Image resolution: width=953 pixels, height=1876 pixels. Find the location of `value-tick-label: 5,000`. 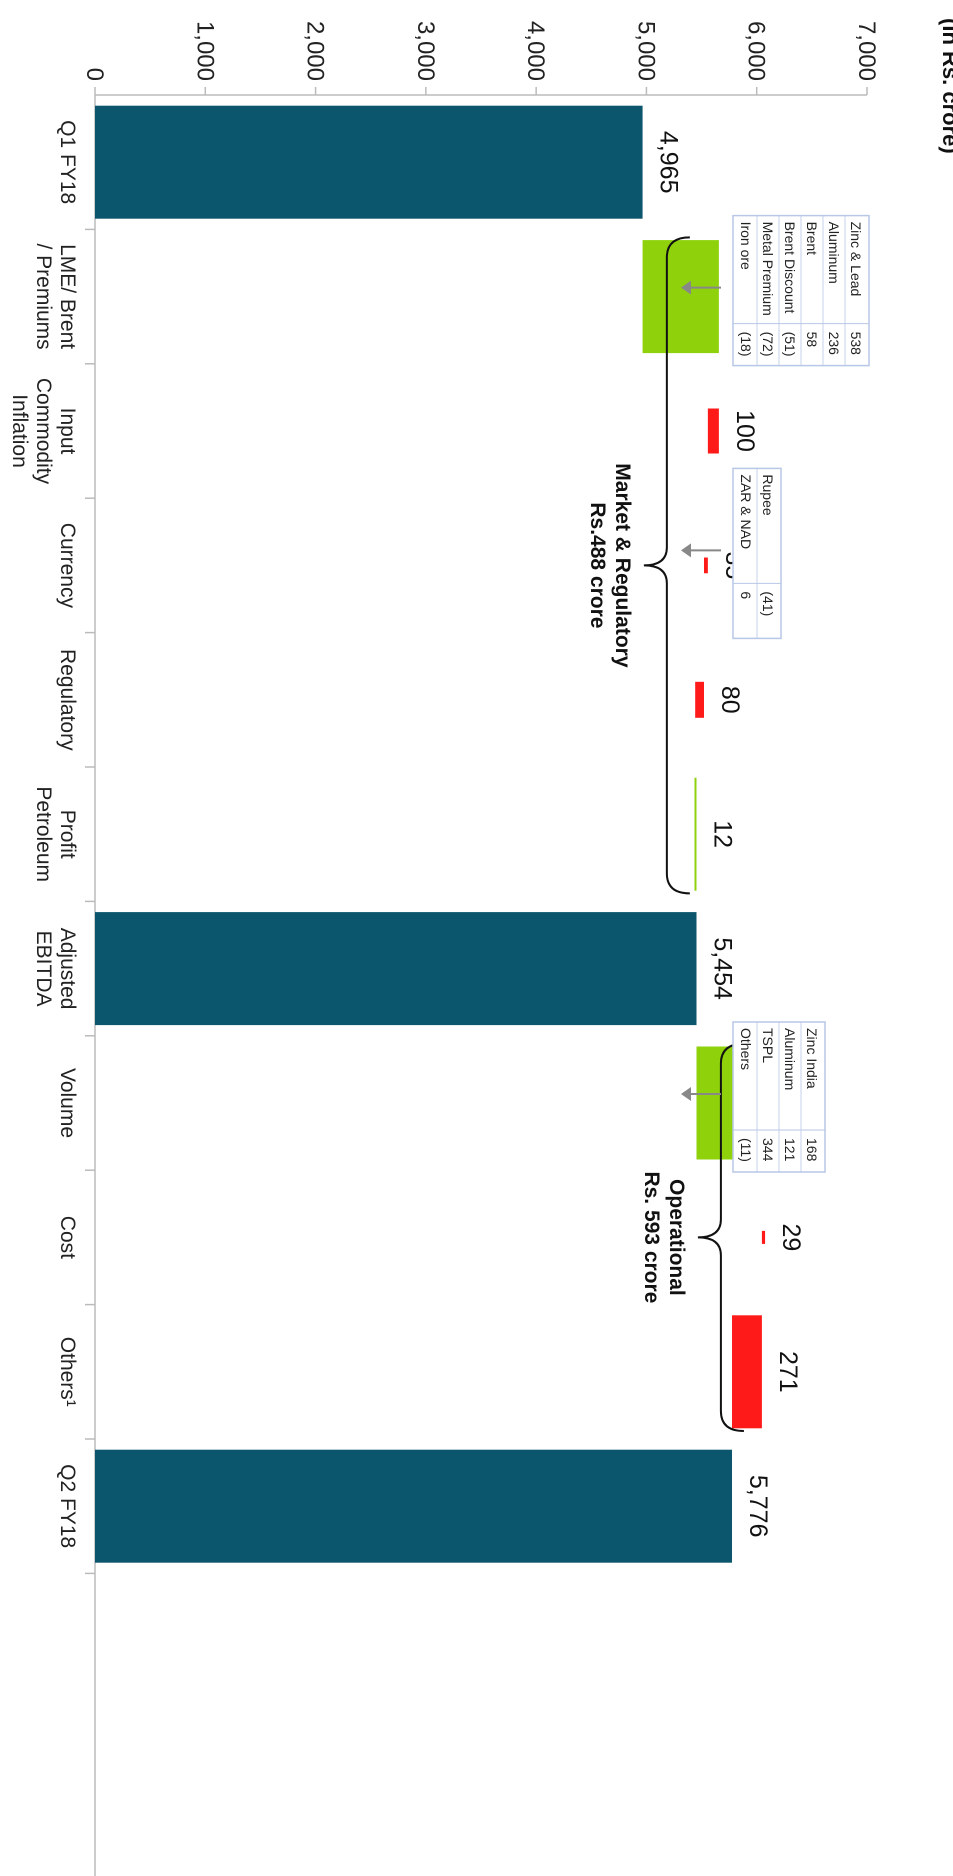

value-tick-label: 5,000 is located at coordinates (645, 51).